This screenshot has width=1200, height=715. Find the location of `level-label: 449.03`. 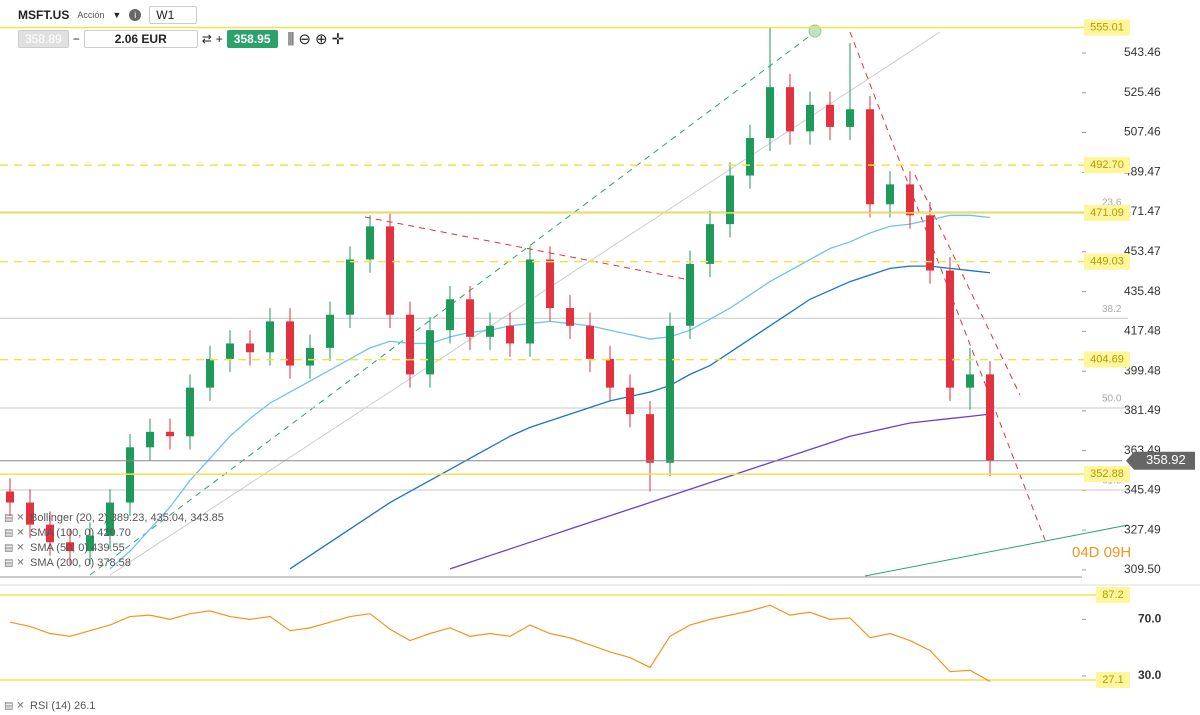

level-label: 449.03 is located at coordinates (1107, 262).